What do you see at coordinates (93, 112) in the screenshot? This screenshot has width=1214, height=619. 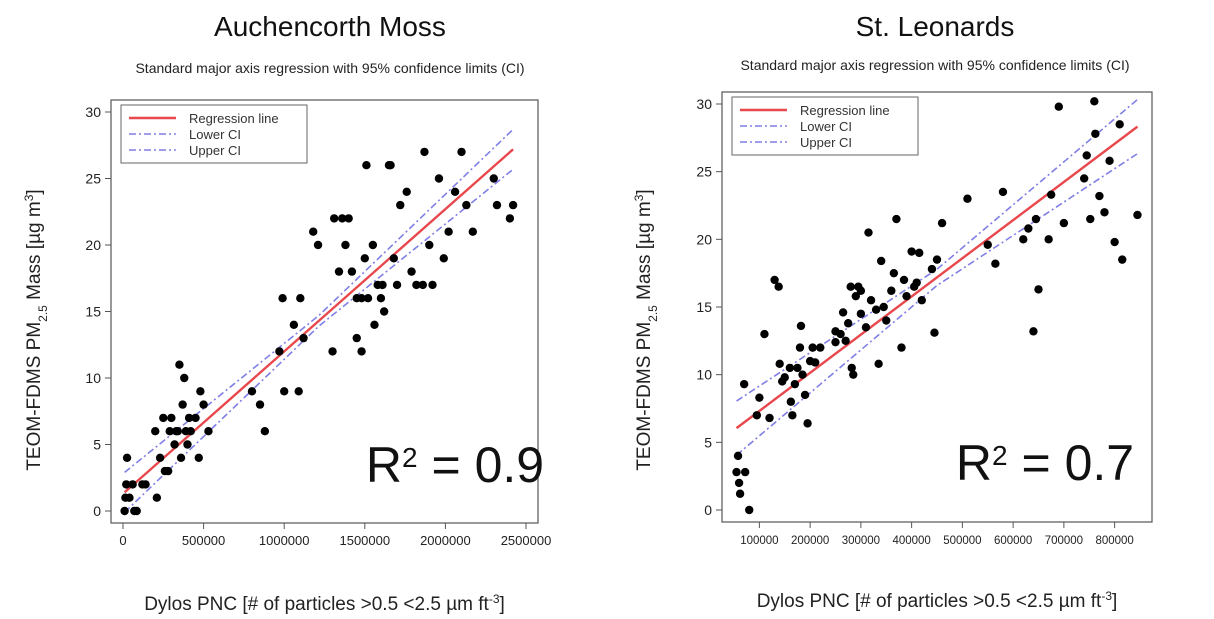 I see `y-tick-label: 30` at bounding box center [93, 112].